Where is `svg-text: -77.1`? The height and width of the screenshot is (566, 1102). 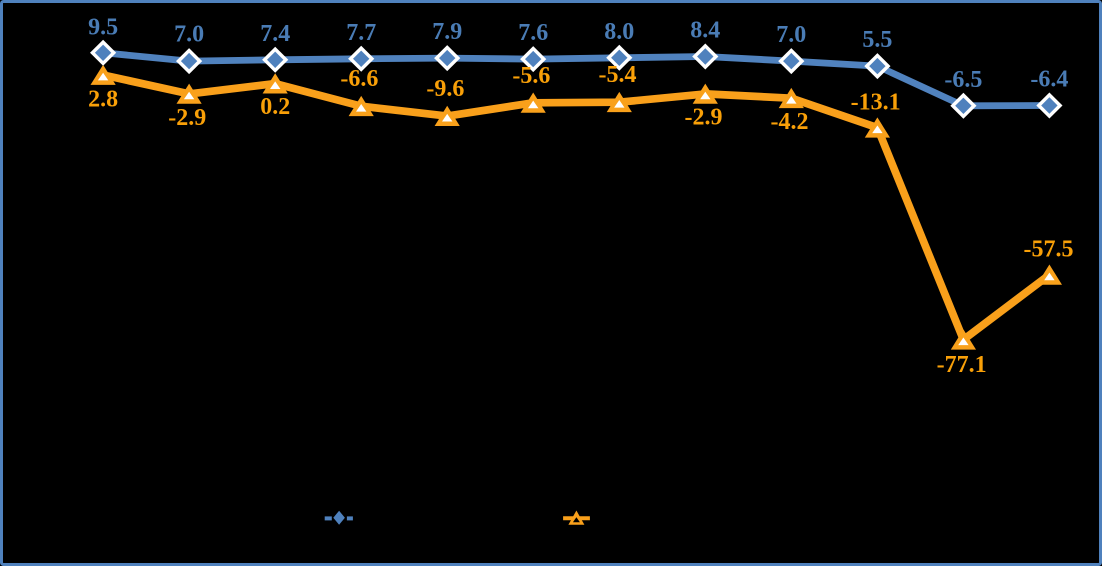 svg-text: -77.1 is located at coordinates (962, 365).